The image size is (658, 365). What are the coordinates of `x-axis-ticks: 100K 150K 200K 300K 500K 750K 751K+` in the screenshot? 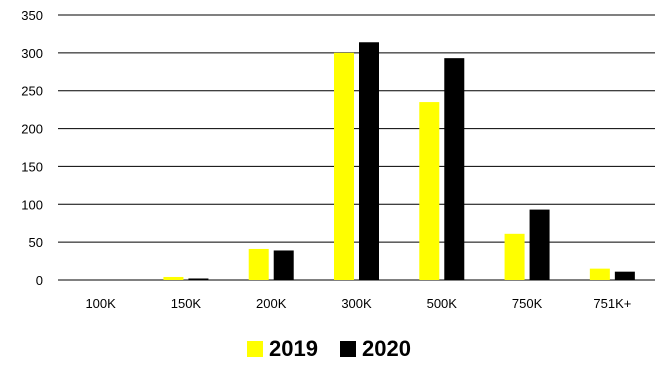 It's located at (358, 303).